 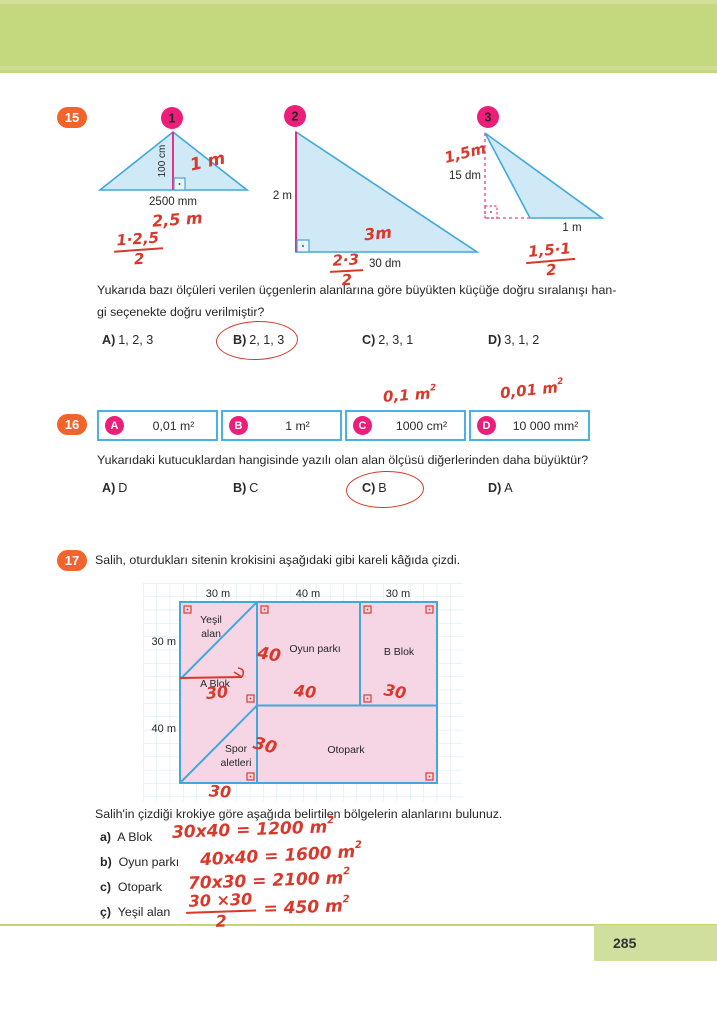 What do you see at coordinates (173, 425) in the screenshot?
I see `box-value: 0,01 m²` at bounding box center [173, 425].